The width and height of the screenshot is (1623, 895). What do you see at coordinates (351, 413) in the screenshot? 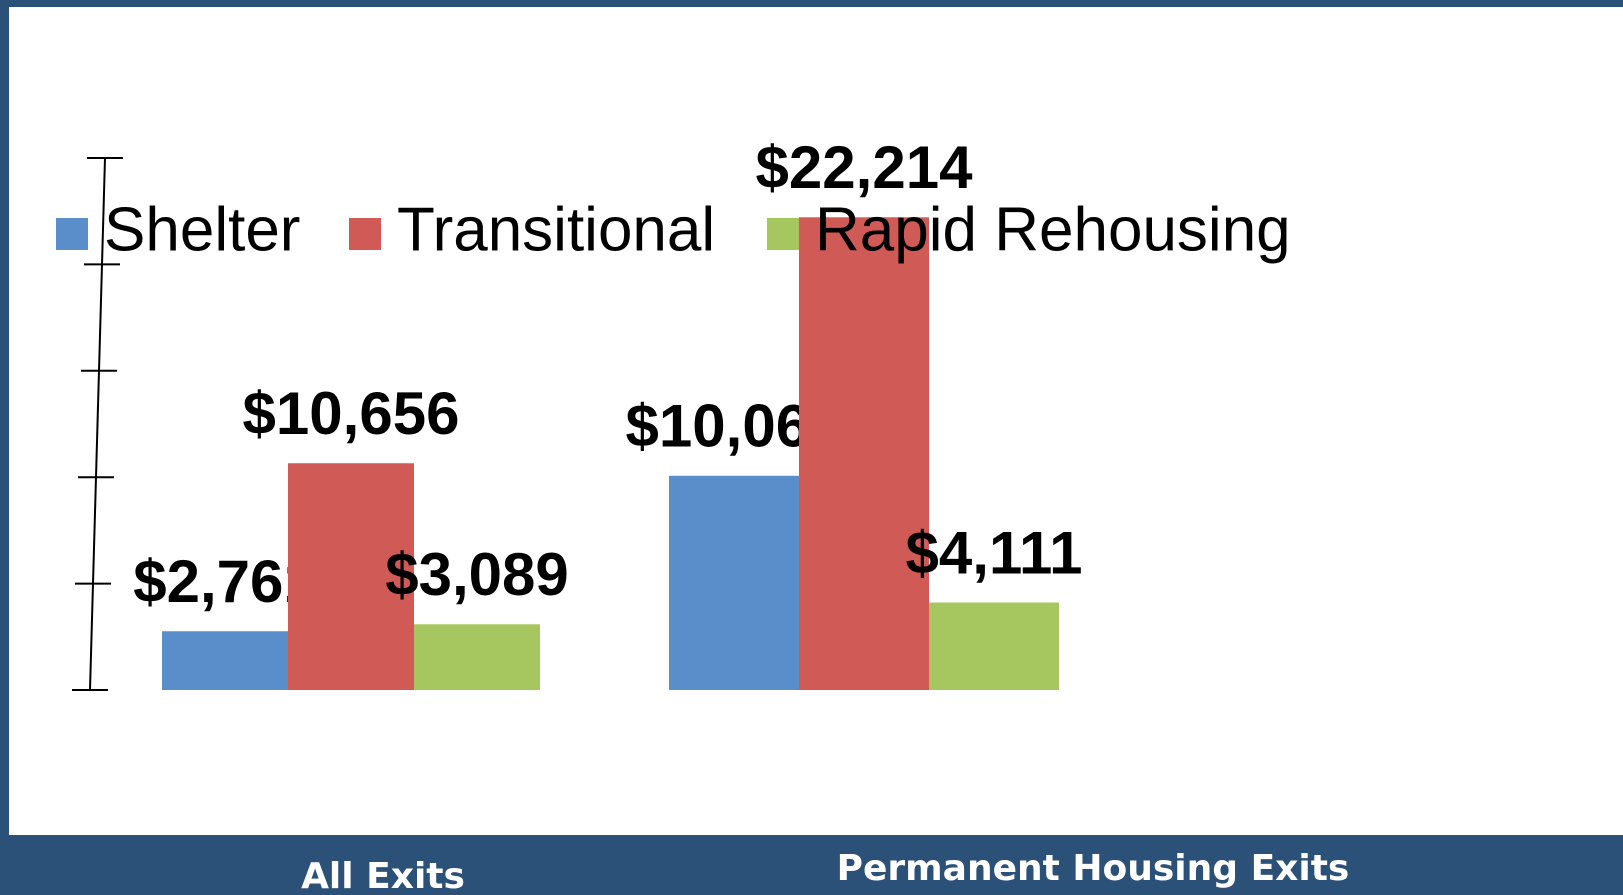
I see `data-label: $10,656` at bounding box center [351, 413].